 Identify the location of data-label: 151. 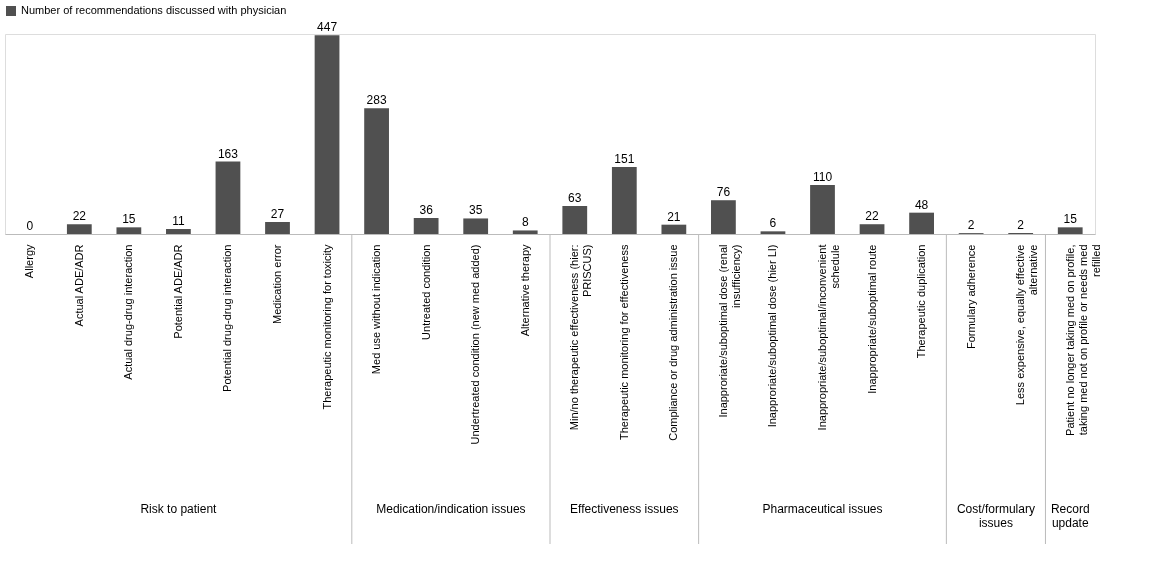
(624, 158).